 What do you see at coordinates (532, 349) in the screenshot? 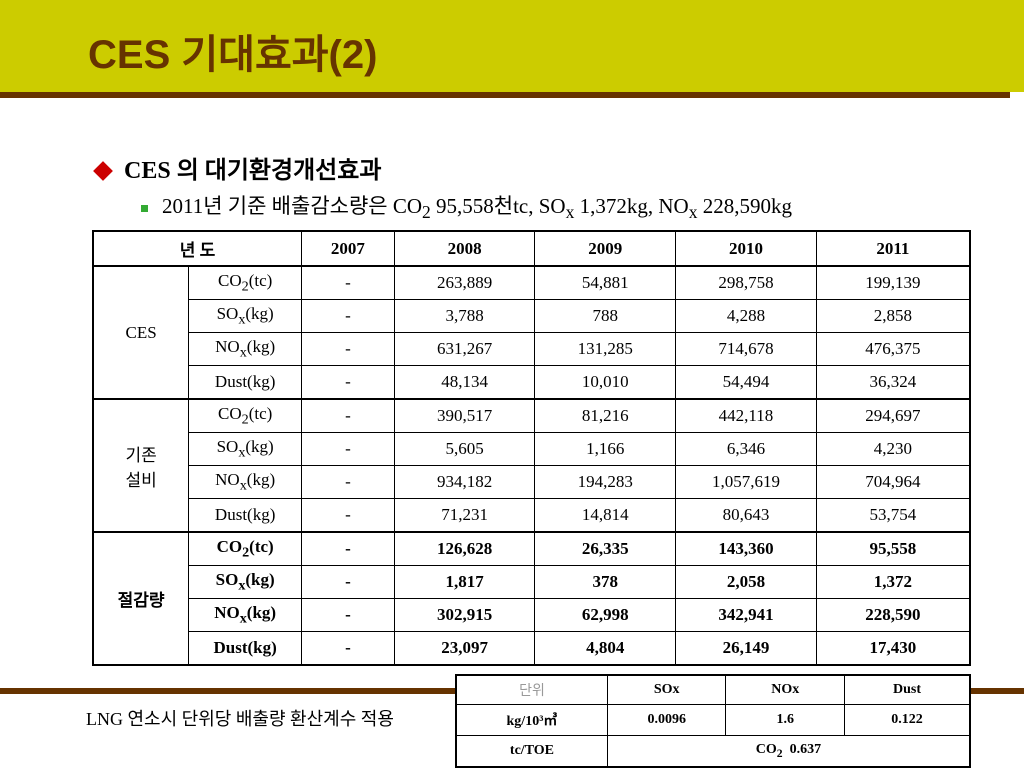
I see `table-row: NOx(kg) -631,267 131,285 714,678 476,375` at bounding box center [532, 349].